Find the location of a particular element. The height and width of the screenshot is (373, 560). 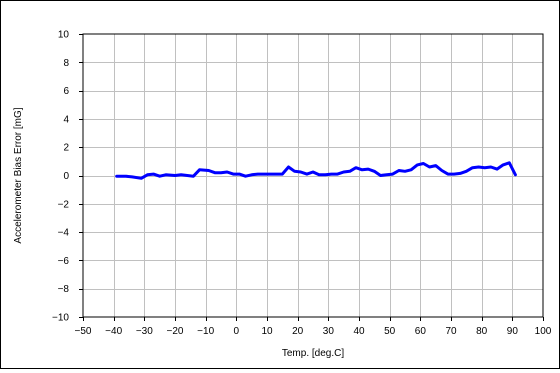

y-axis-title: Accelerometer Bias Error [mG] is located at coordinates (18, 175).